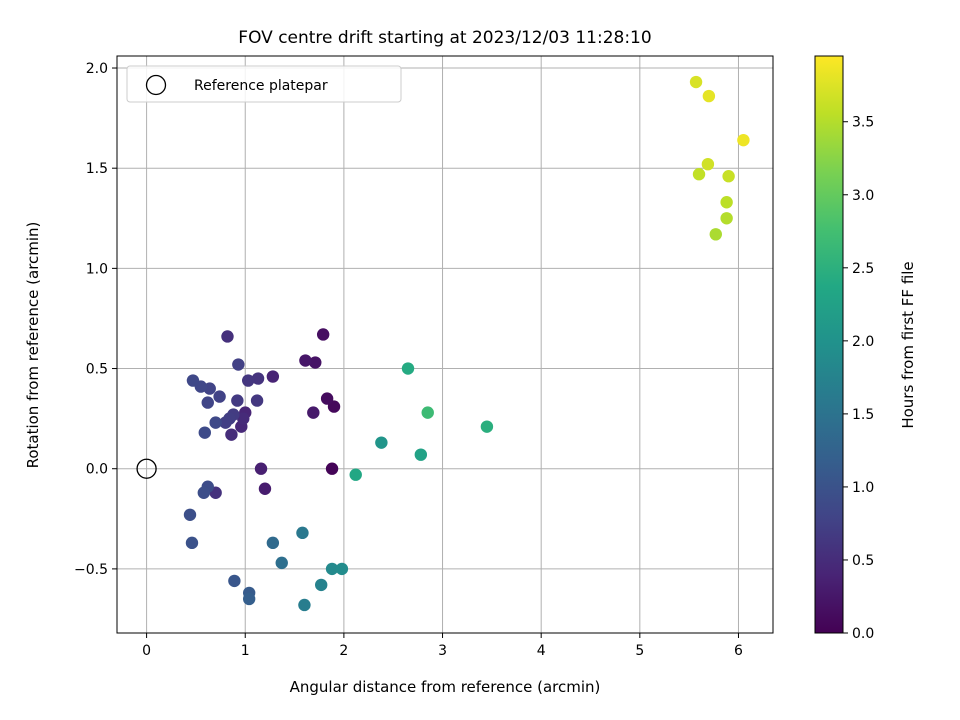 The width and height of the screenshot is (960, 720). Describe the element at coordinates (95, 319) in the screenshot. I see `y-axis-ticks: −0.5 0.0 0.5 1.0 1.5 2.0` at that location.